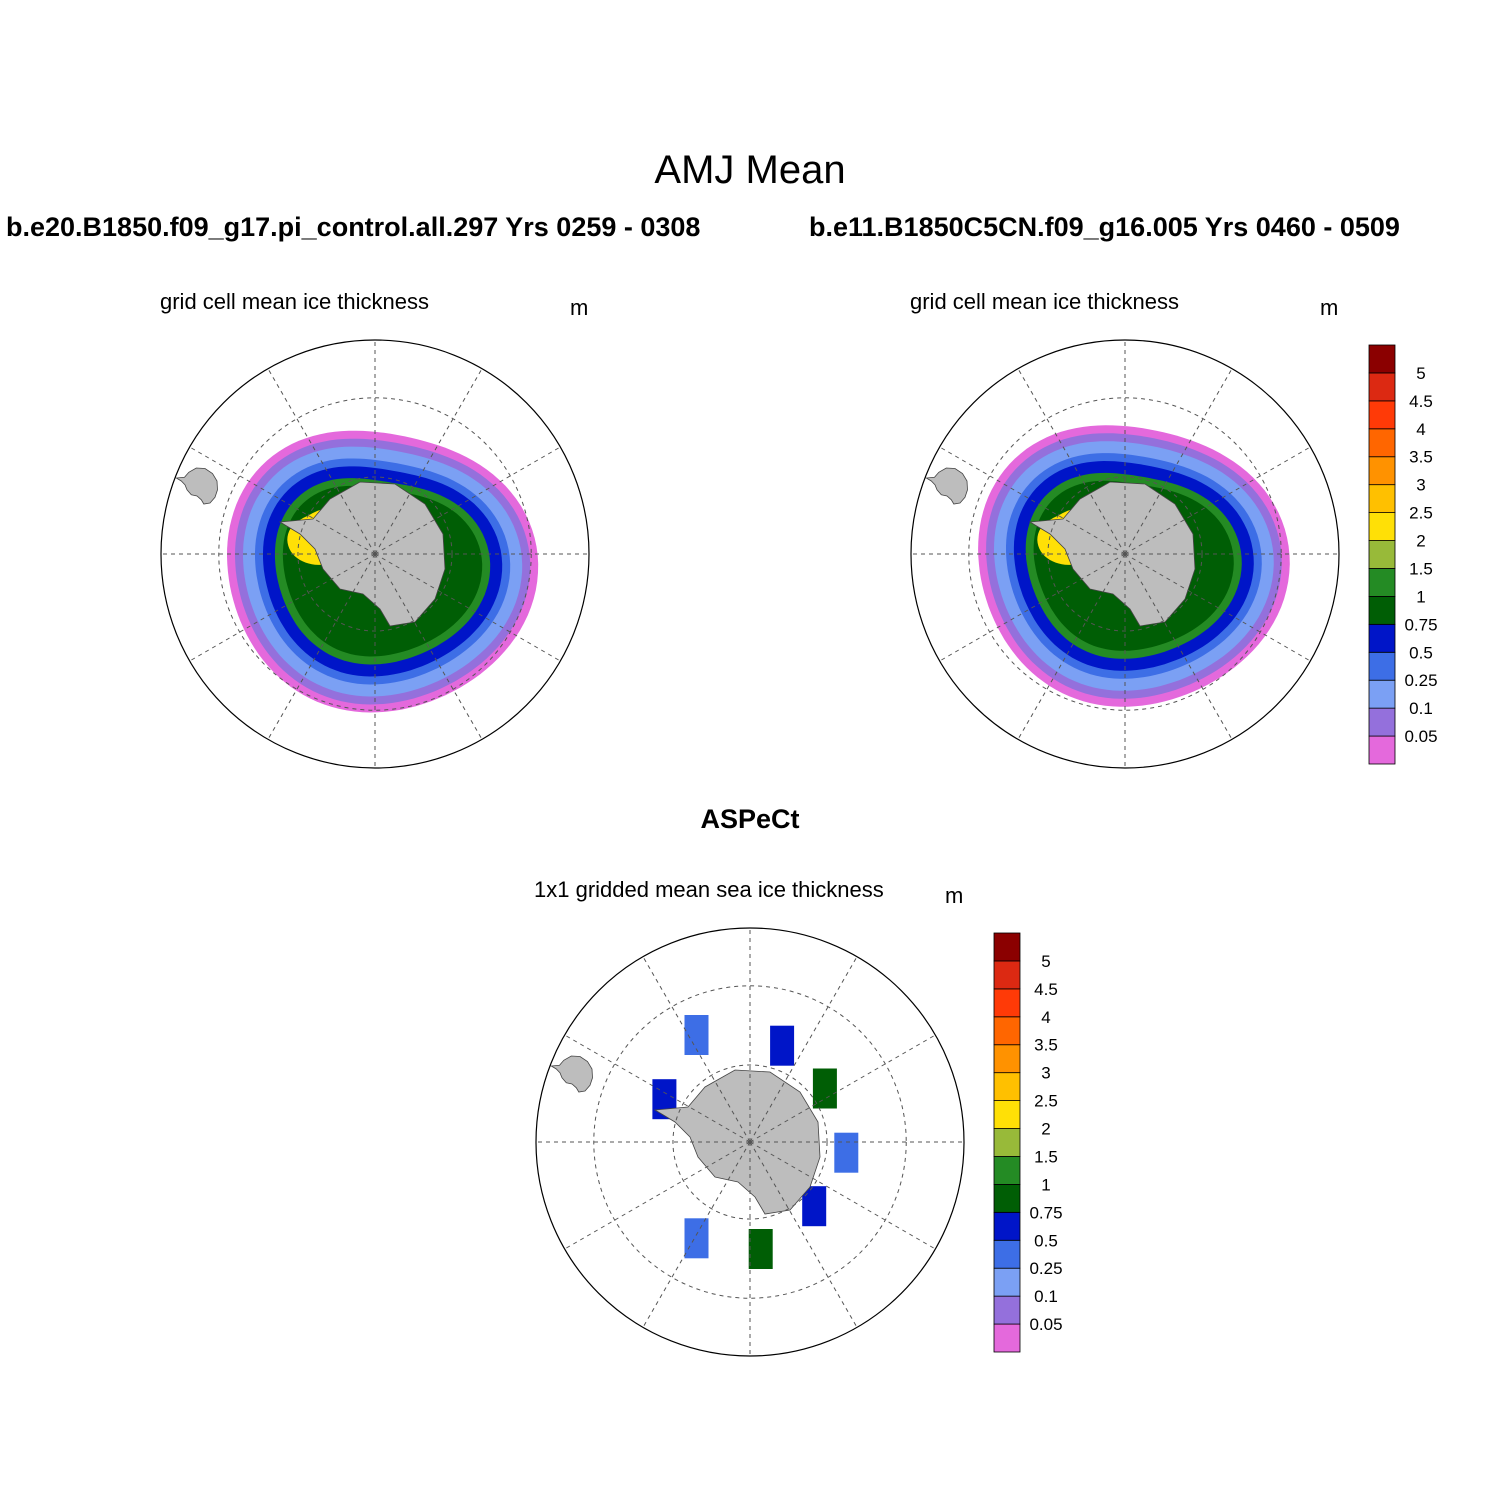  I want to click on colorbar-tick-label: 3.5, so click(1046, 1045).